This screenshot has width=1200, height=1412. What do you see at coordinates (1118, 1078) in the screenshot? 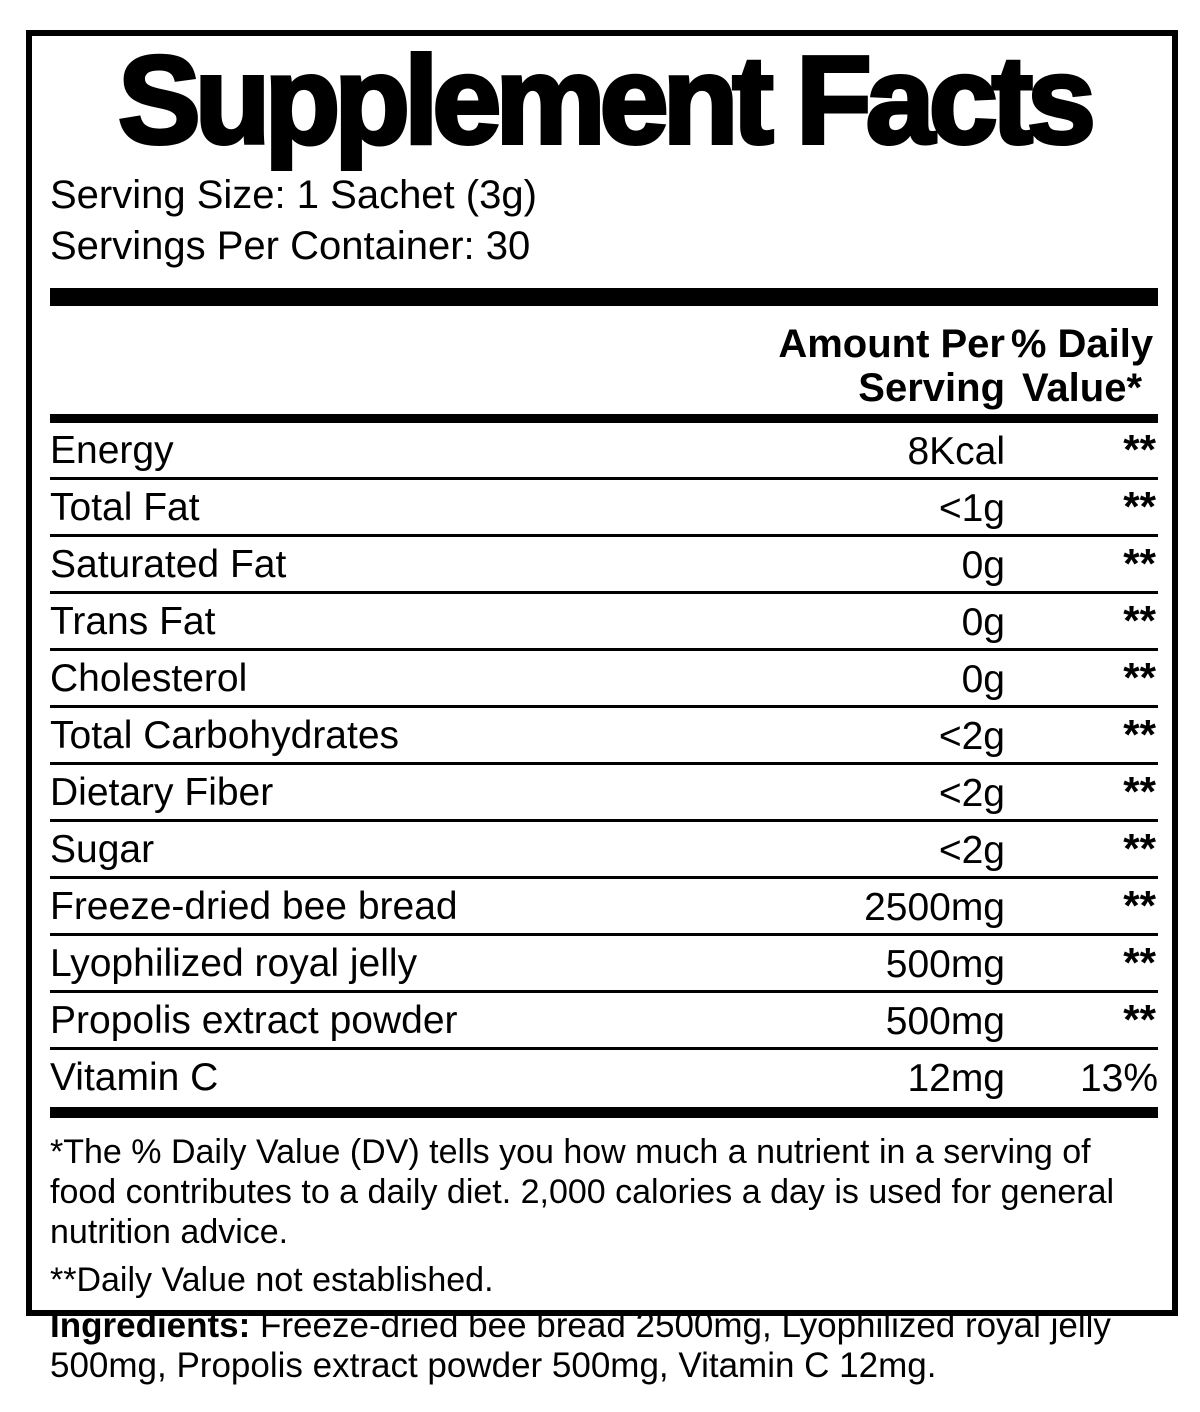
I see `nutrient-dv: 13%` at bounding box center [1118, 1078].